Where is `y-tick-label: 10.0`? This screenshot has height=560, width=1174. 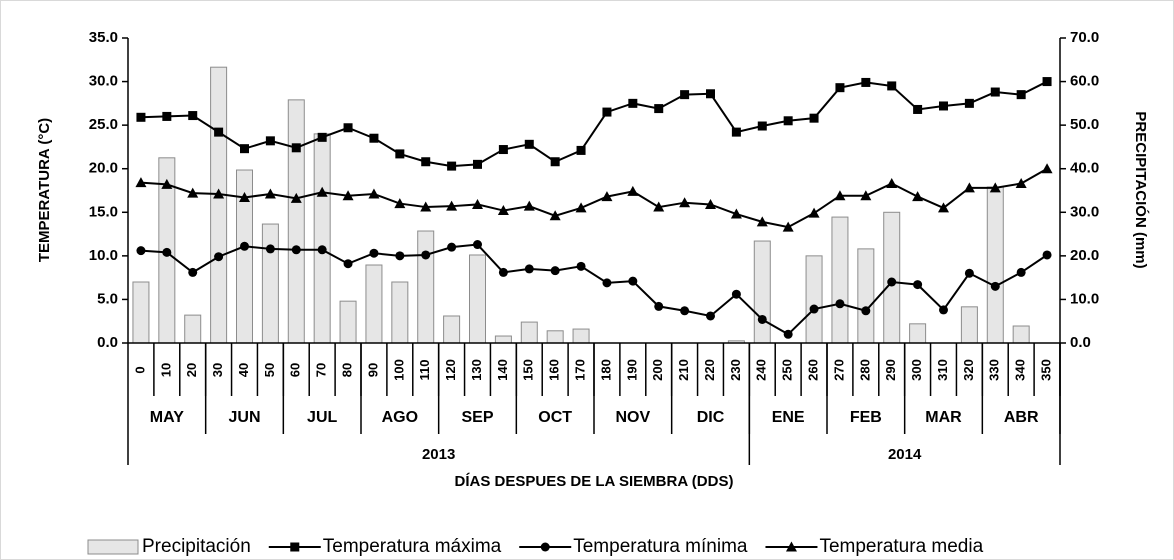
y-tick-label: 10.0 is located at coordinates (103, 255).